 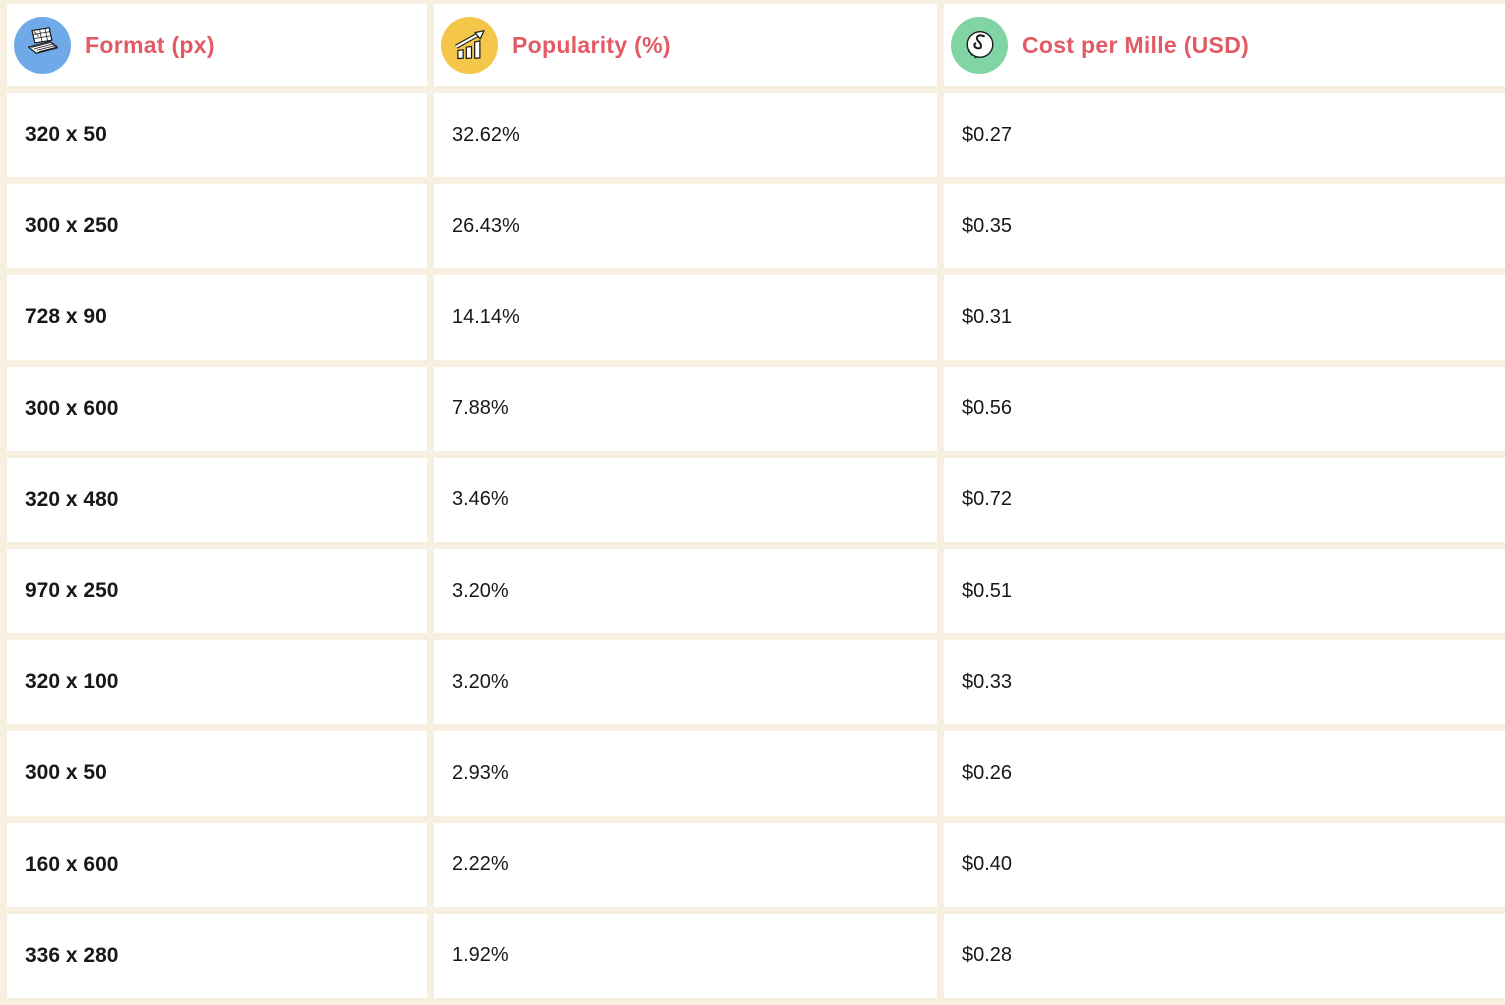 What do you see at coordinates (217, 408) in the screenshot?
I see `format-cell: 300 x 600` at bounding box center [217, 408].